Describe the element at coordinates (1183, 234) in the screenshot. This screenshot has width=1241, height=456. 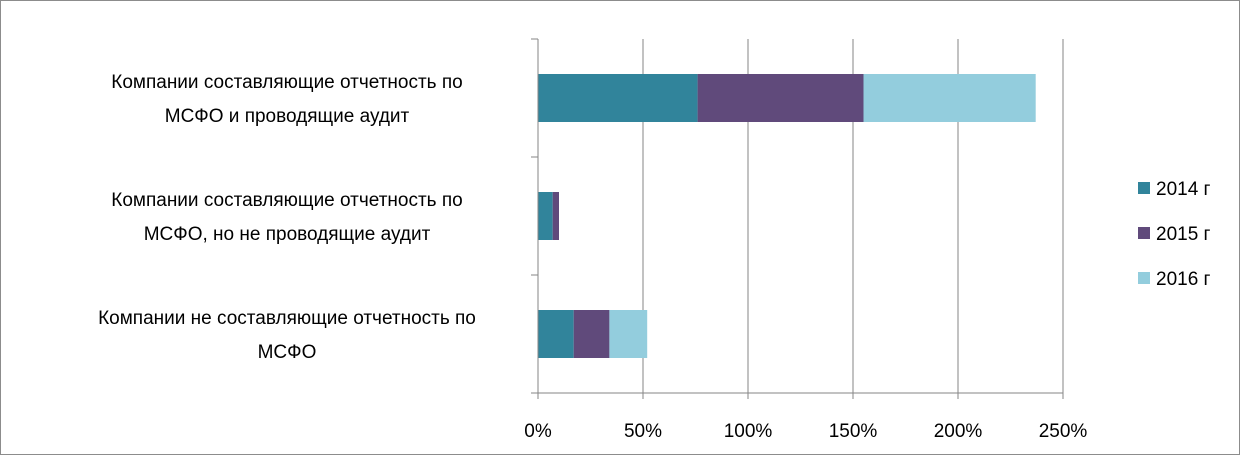
I see `legend-label: 2015 г` at that location.